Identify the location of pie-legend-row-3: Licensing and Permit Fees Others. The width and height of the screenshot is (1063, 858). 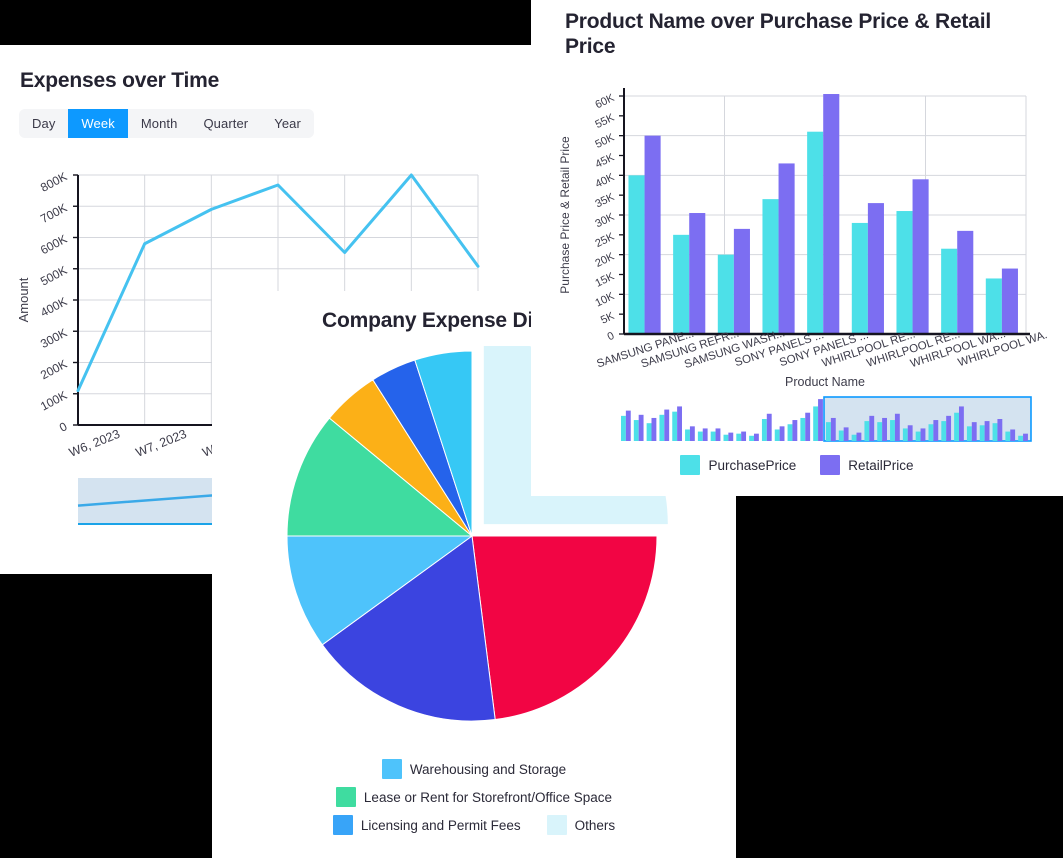
(474, 825).